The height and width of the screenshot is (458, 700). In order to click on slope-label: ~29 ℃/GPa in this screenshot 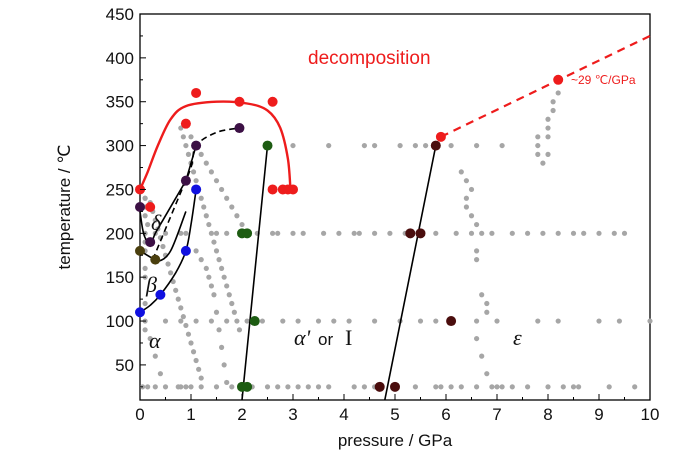, I will do `click(603, 80)`.